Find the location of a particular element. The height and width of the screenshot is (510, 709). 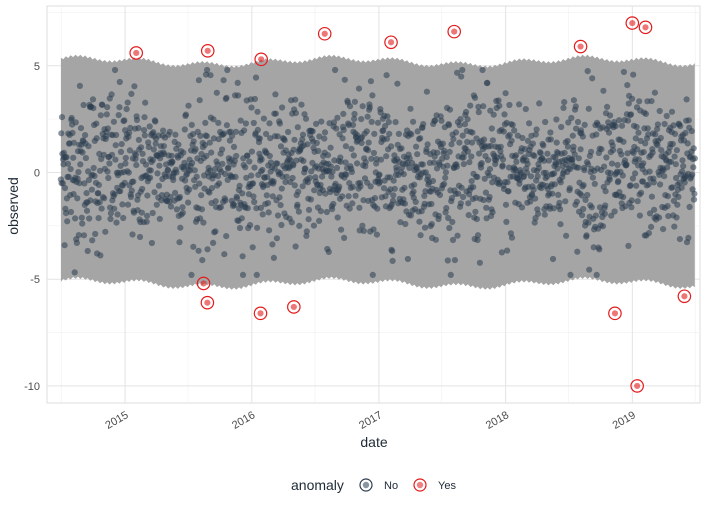

x-axis-title: date is located at coordinates (373, 442).